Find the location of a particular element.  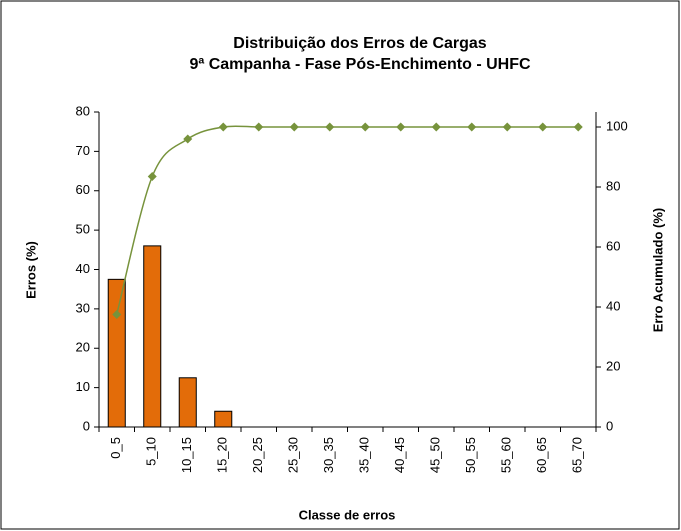

y-axis-label: Erros (%) is located at coordinates (30, 270).